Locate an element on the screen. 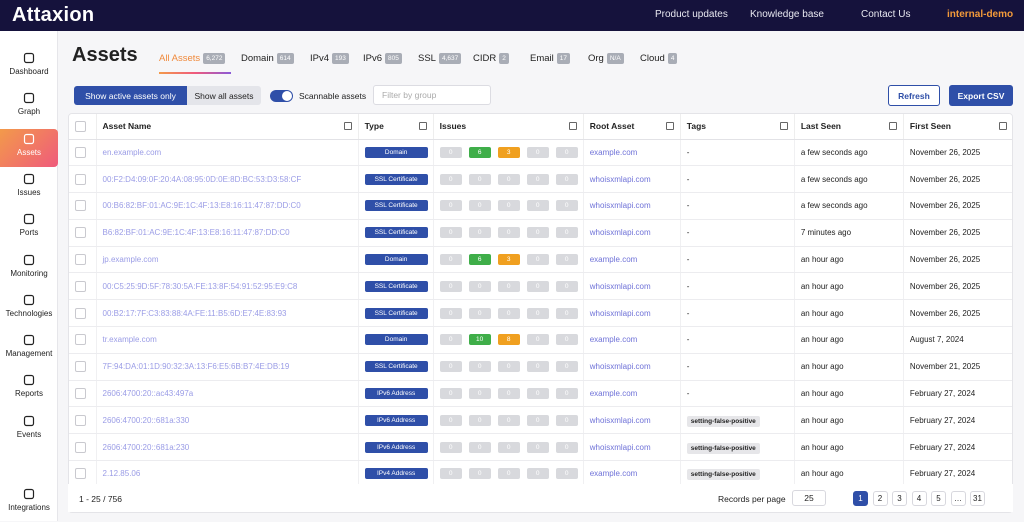  tab: Domain 614 is located at coordinates (267, 58).